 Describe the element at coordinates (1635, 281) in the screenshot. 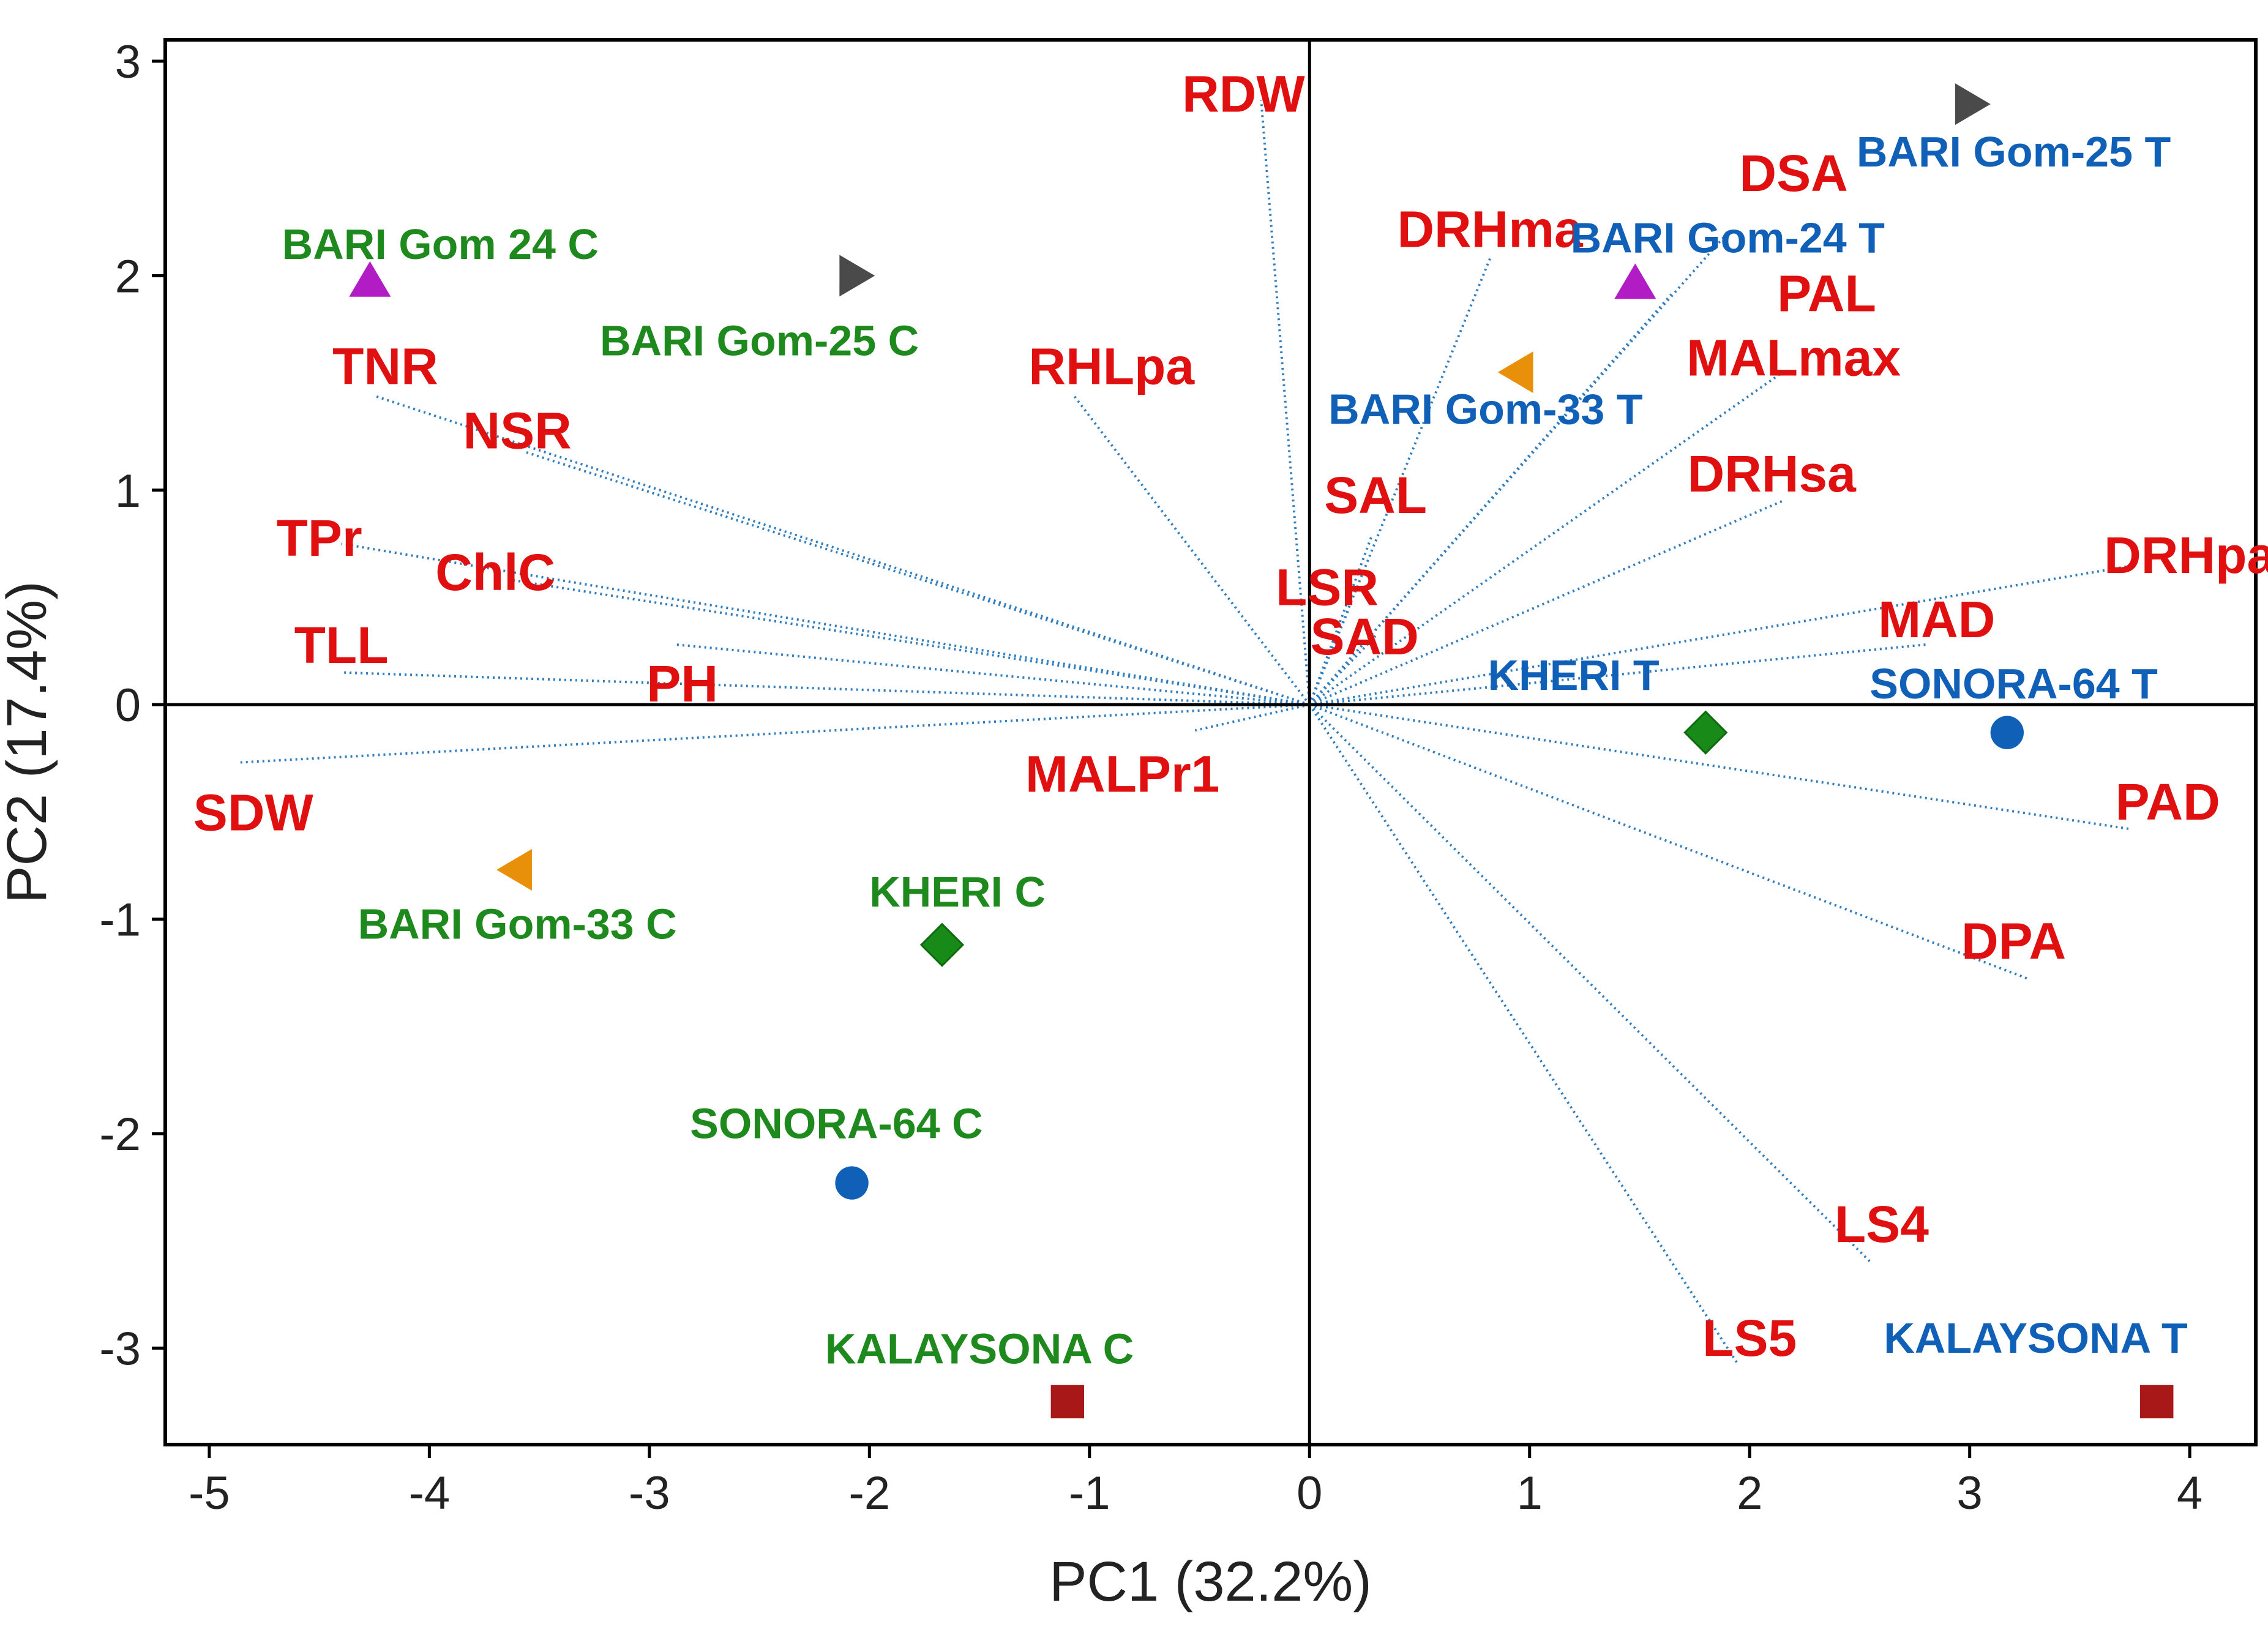

I see `score-marker-bari-gom-24-t` at that location.